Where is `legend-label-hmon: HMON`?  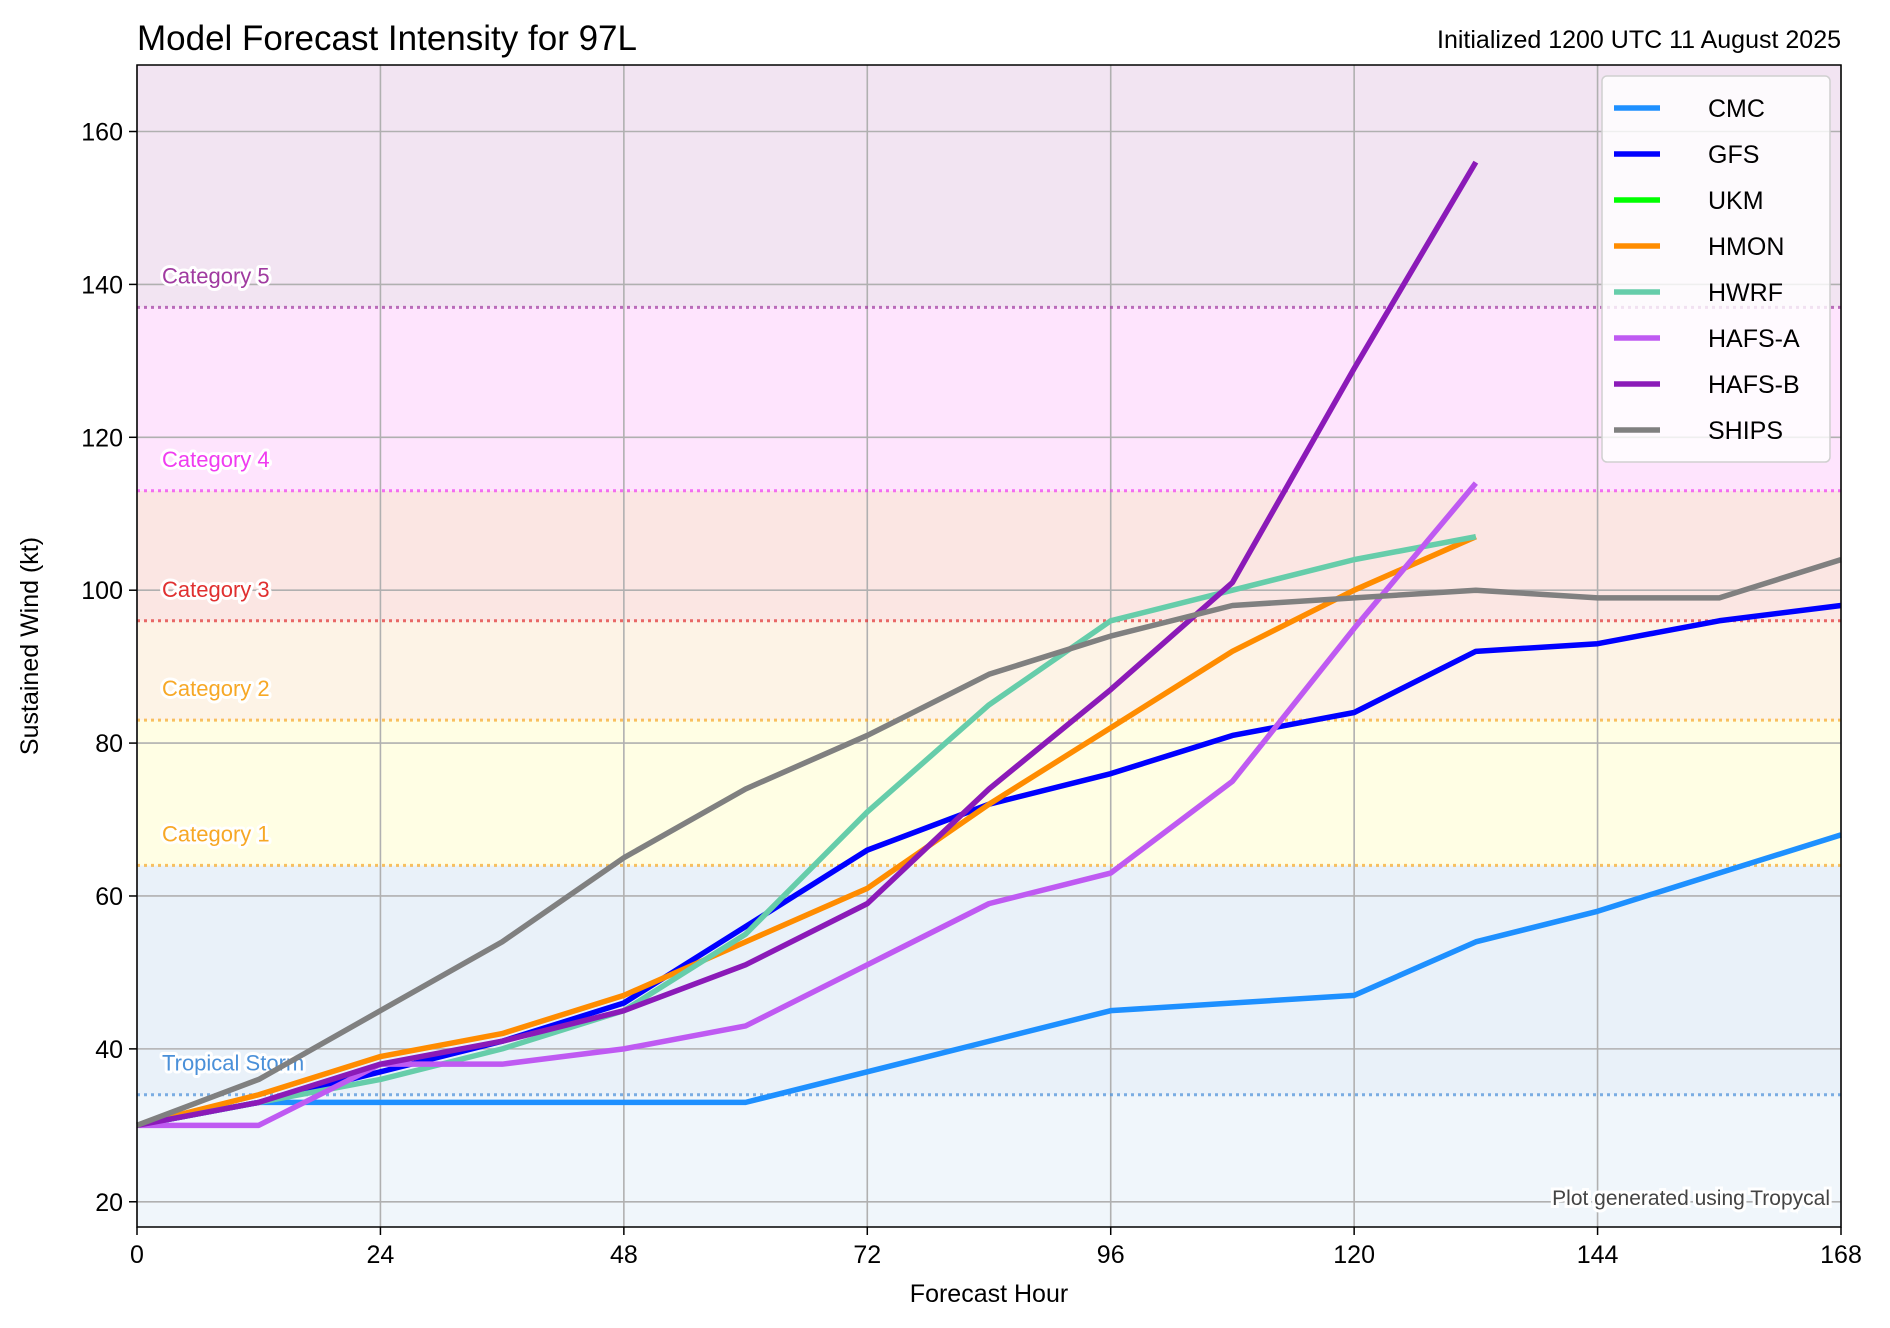 legend-label-hmon: HMON is located at coordinates (1746, 247).